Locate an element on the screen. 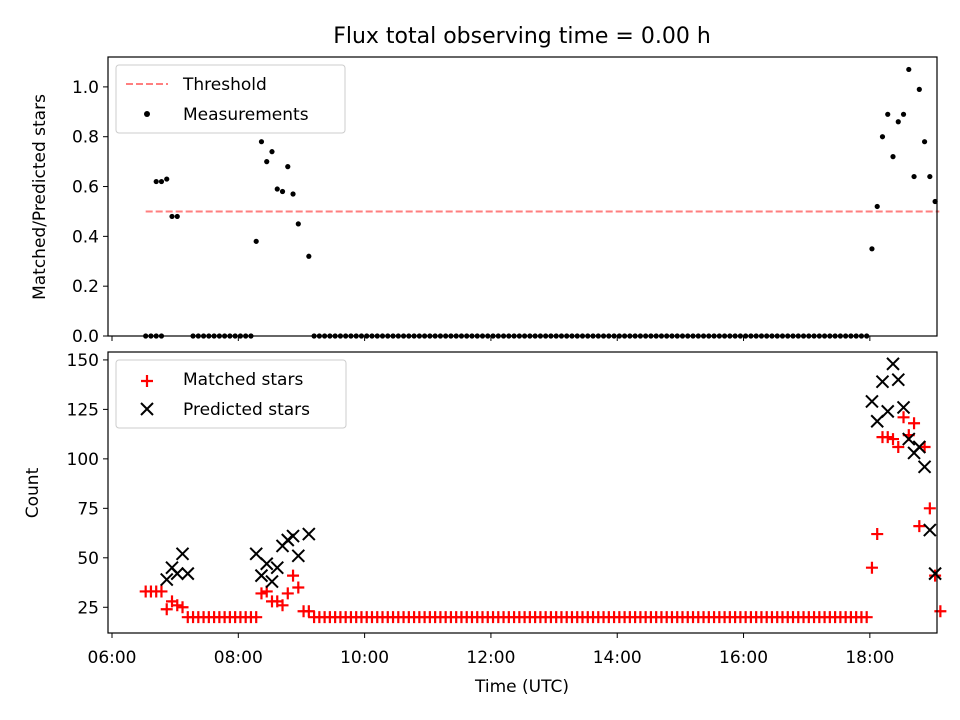  x-tick-label: 16:00 is located at coordinates (743, 658).